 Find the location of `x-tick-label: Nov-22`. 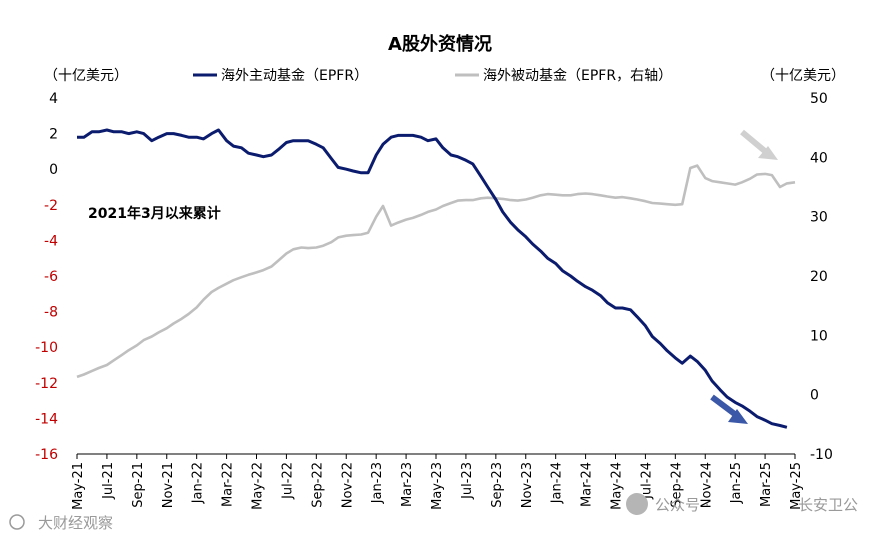

x-tick-label: Nov-22 is located at coordinates (347, 485).